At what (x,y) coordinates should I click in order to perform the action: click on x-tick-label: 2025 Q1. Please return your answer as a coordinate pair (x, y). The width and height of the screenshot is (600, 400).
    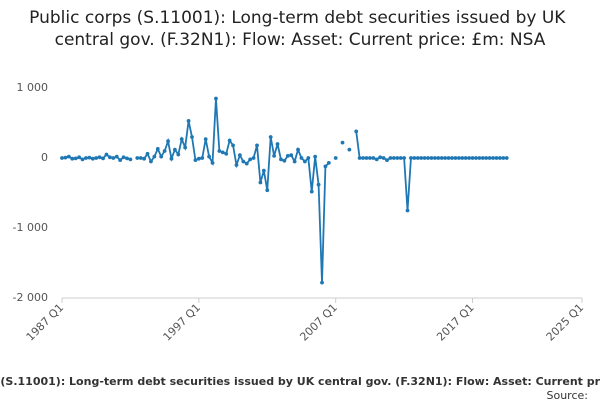
    Looking at the image, I should click on (565, 322).